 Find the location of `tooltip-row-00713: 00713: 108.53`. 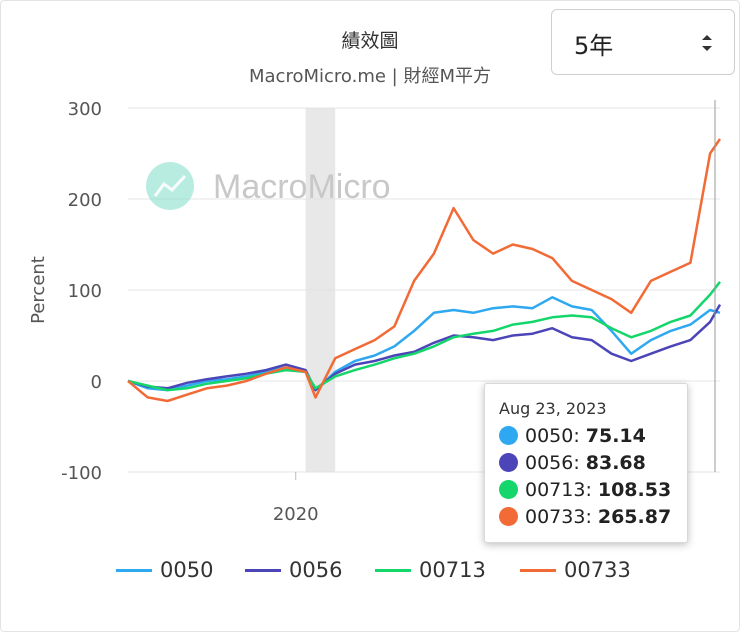

tooltip-row-00713: 00713: 108.53 is located at coordinates (586, 489).